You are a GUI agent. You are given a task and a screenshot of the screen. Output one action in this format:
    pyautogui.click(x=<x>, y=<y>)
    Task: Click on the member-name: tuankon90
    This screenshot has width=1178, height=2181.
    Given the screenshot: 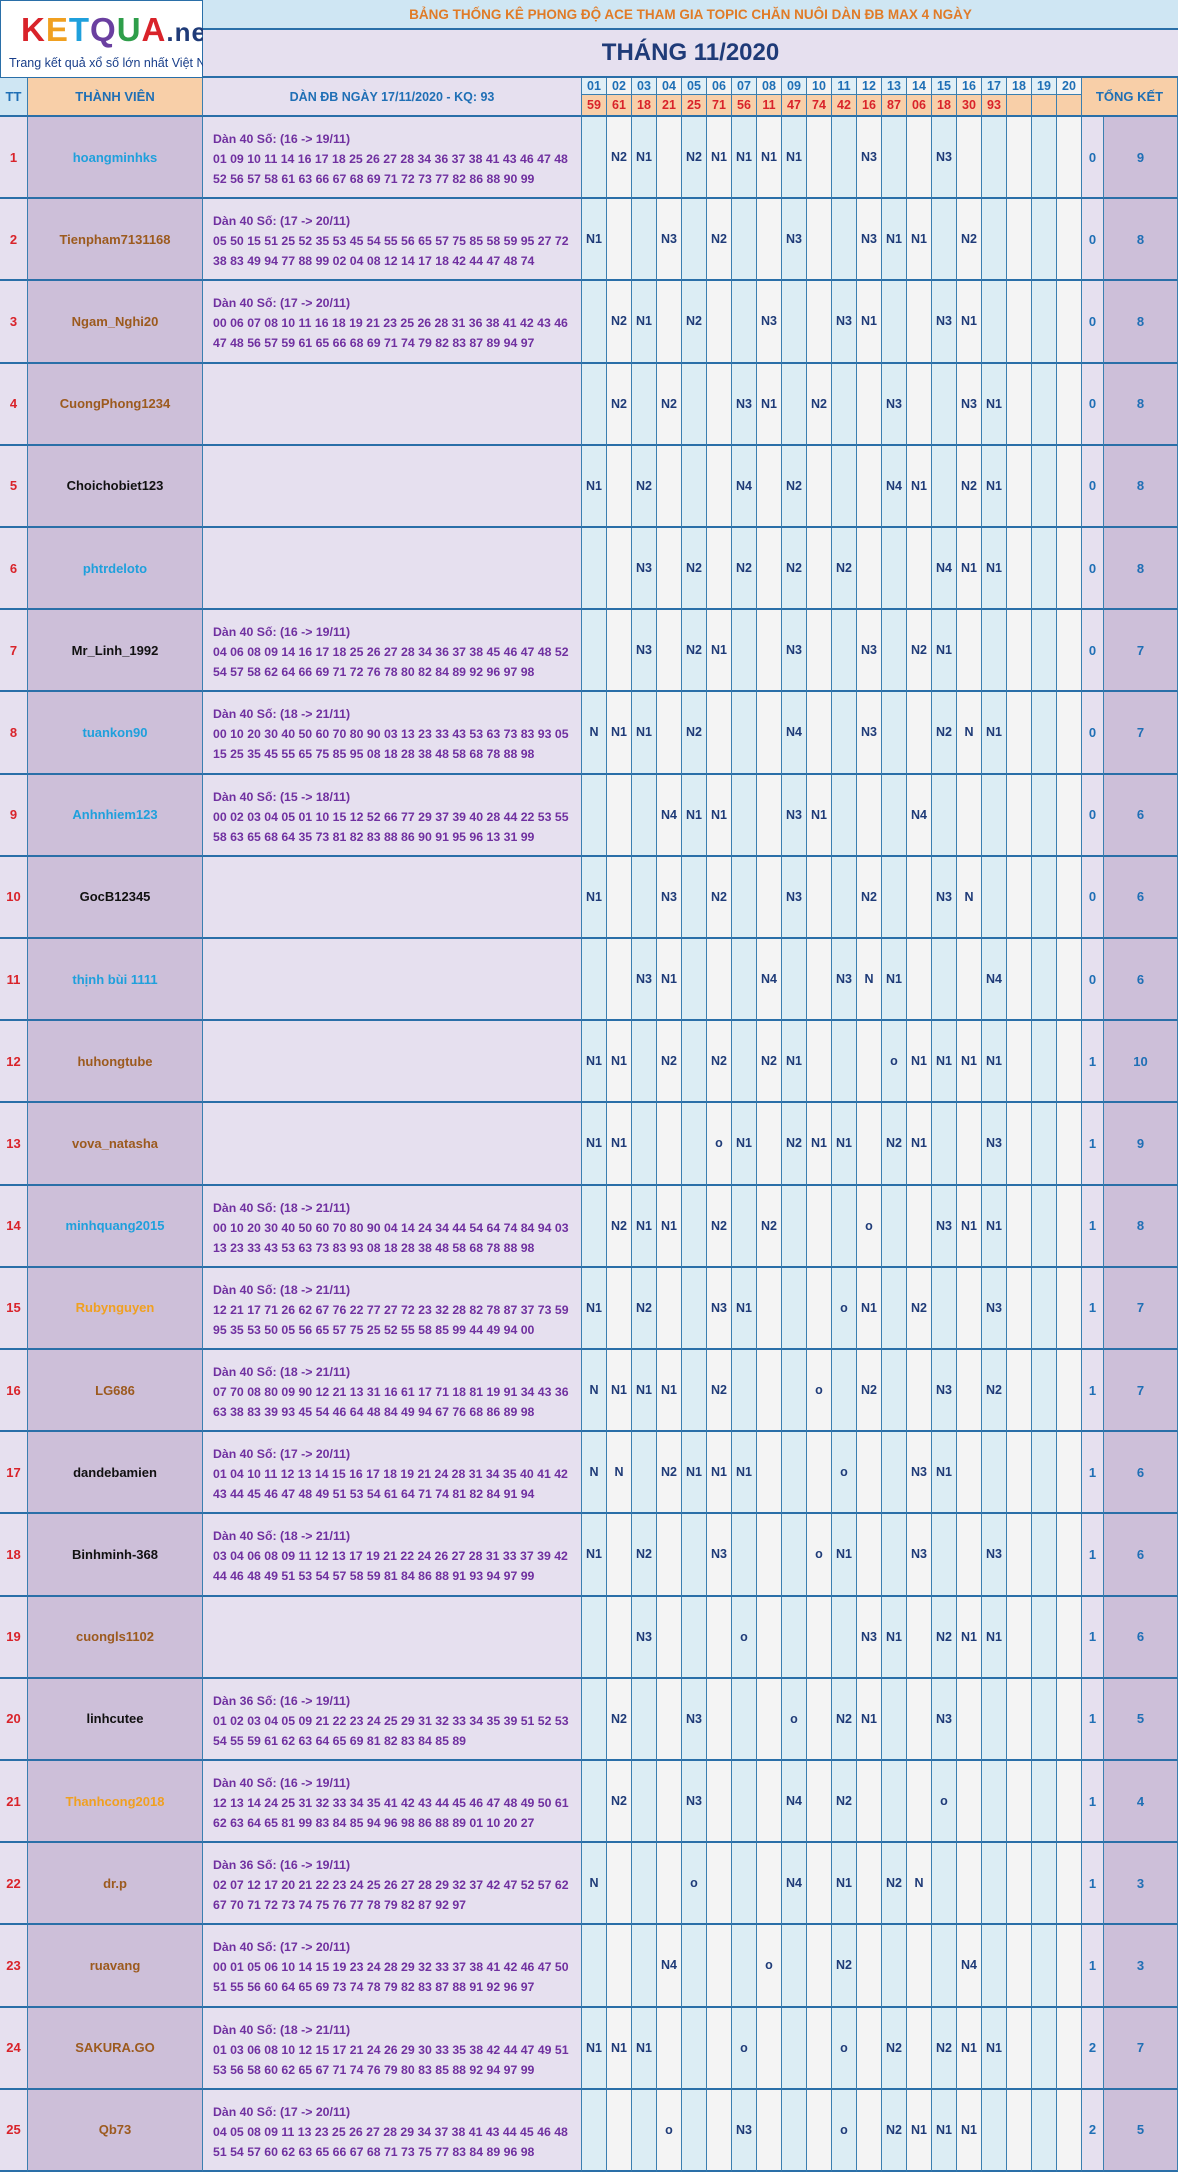 What is the action you would take?
    pyautogui.click(x=115, y=733)
    